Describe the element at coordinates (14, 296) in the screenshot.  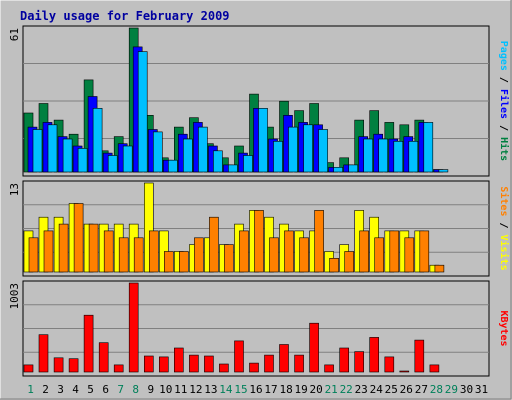
I see `y-max-label-kbytes: 1003` at that location.